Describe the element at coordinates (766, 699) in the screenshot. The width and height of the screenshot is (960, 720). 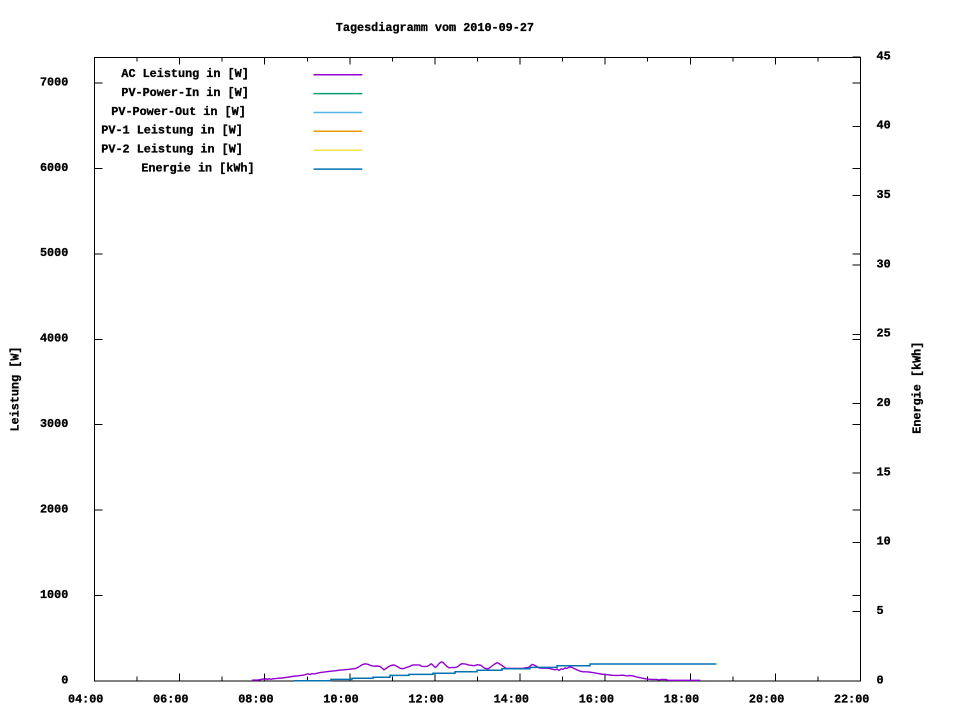
I see `svg-text: 20:00` at that location.